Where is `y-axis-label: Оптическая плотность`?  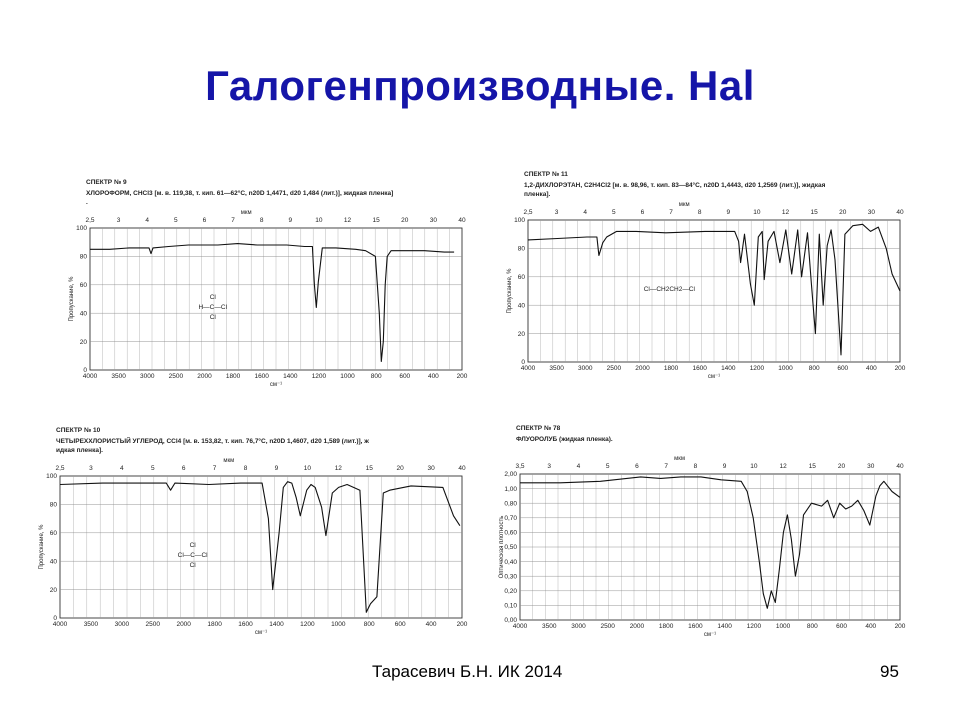 y-axis-label: Оптическая плотность is located at coordinates (502, 547).